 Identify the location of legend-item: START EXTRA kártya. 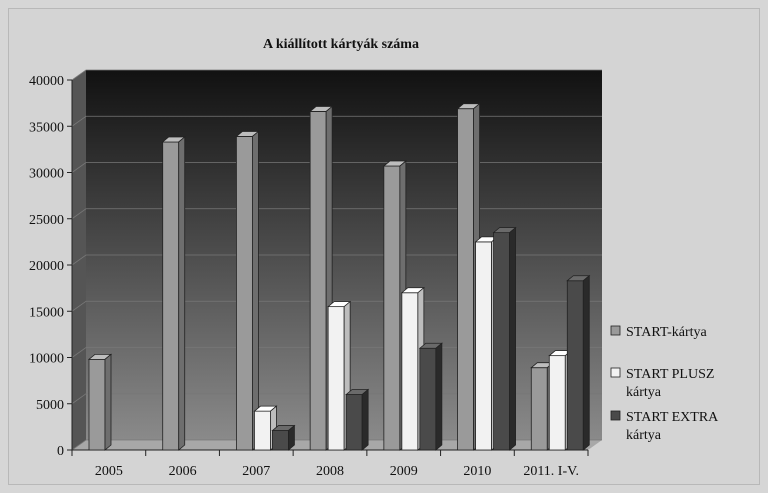
(664, 426).